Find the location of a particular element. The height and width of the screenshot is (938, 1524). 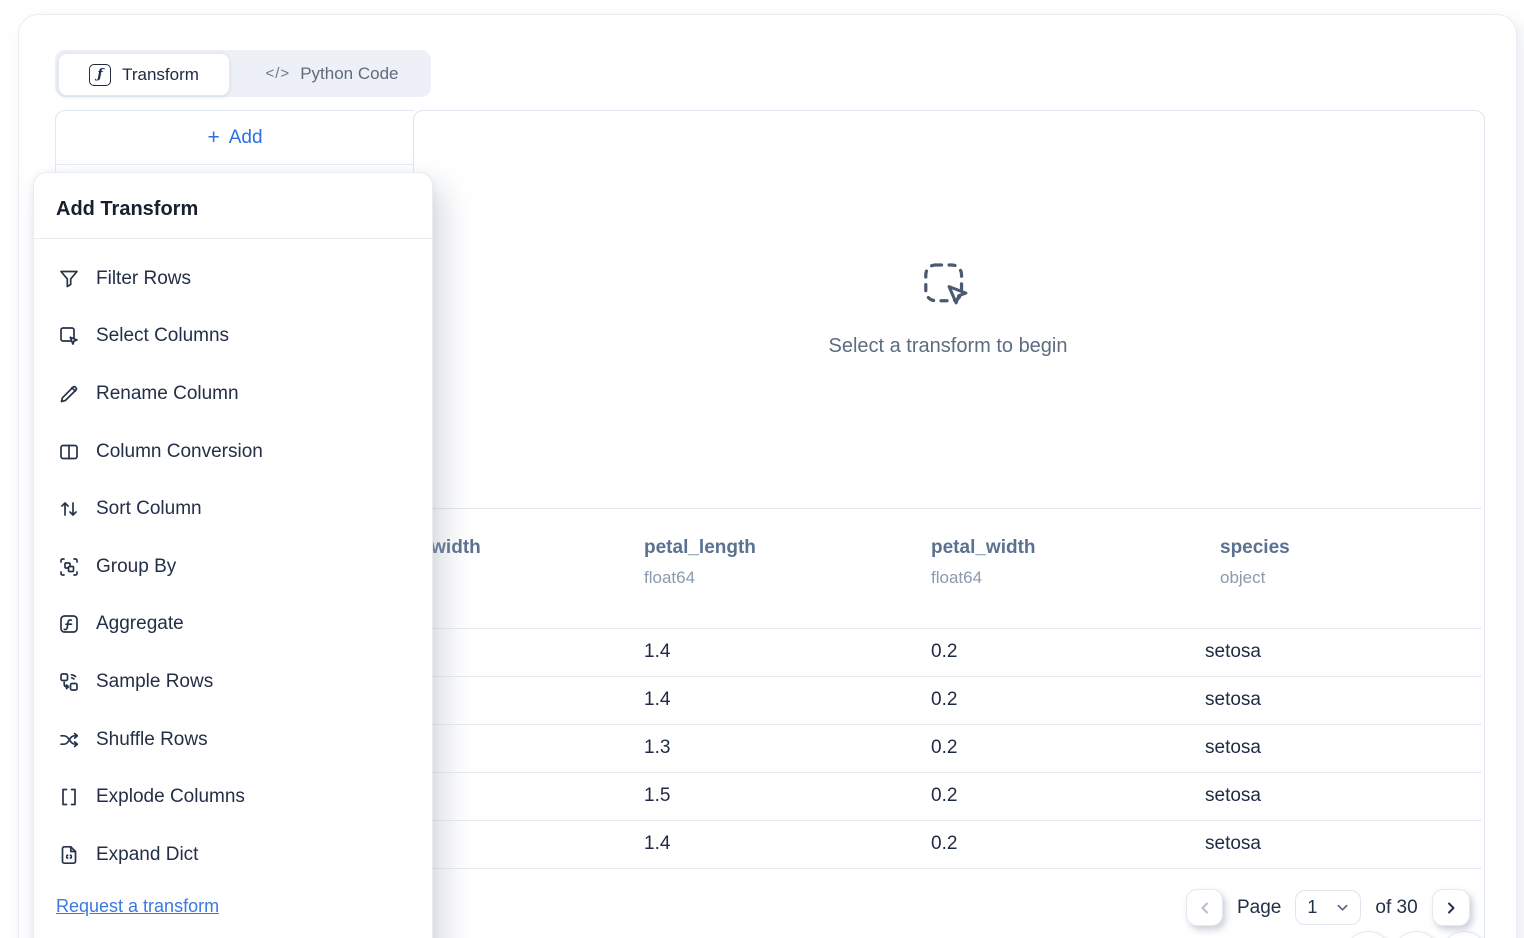

tab-python-code: </> Python Code is located at coordinates (332, 73).